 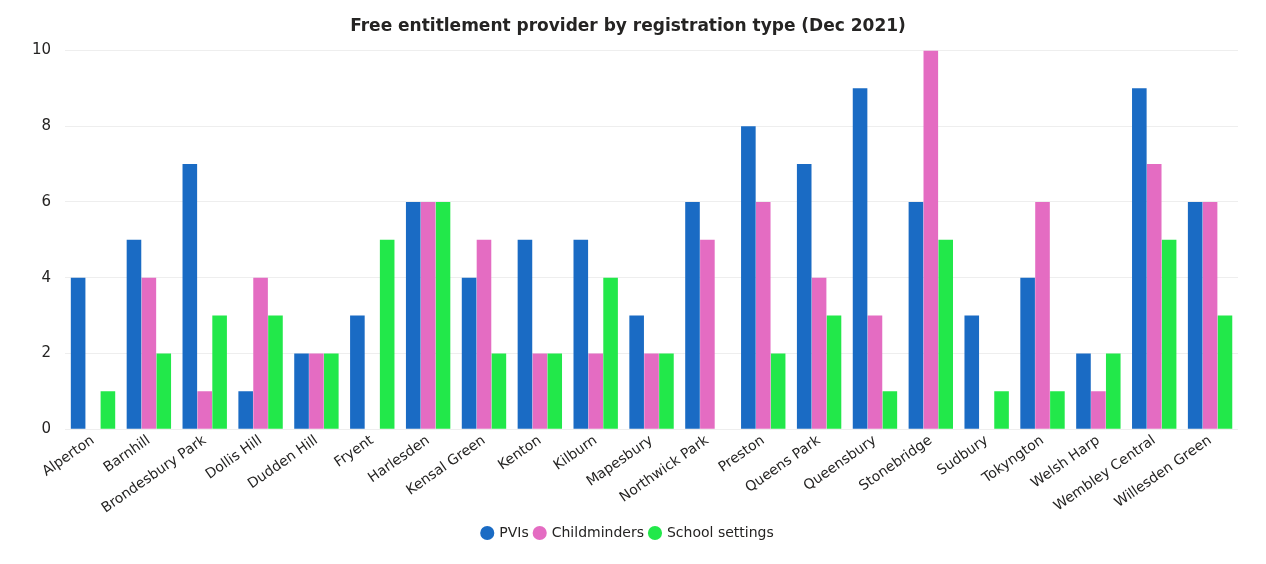 What do you see at coordinates (46, 276) in the screenshot?
I see `y-tick-label: 4` at bounding box center [46, 276].